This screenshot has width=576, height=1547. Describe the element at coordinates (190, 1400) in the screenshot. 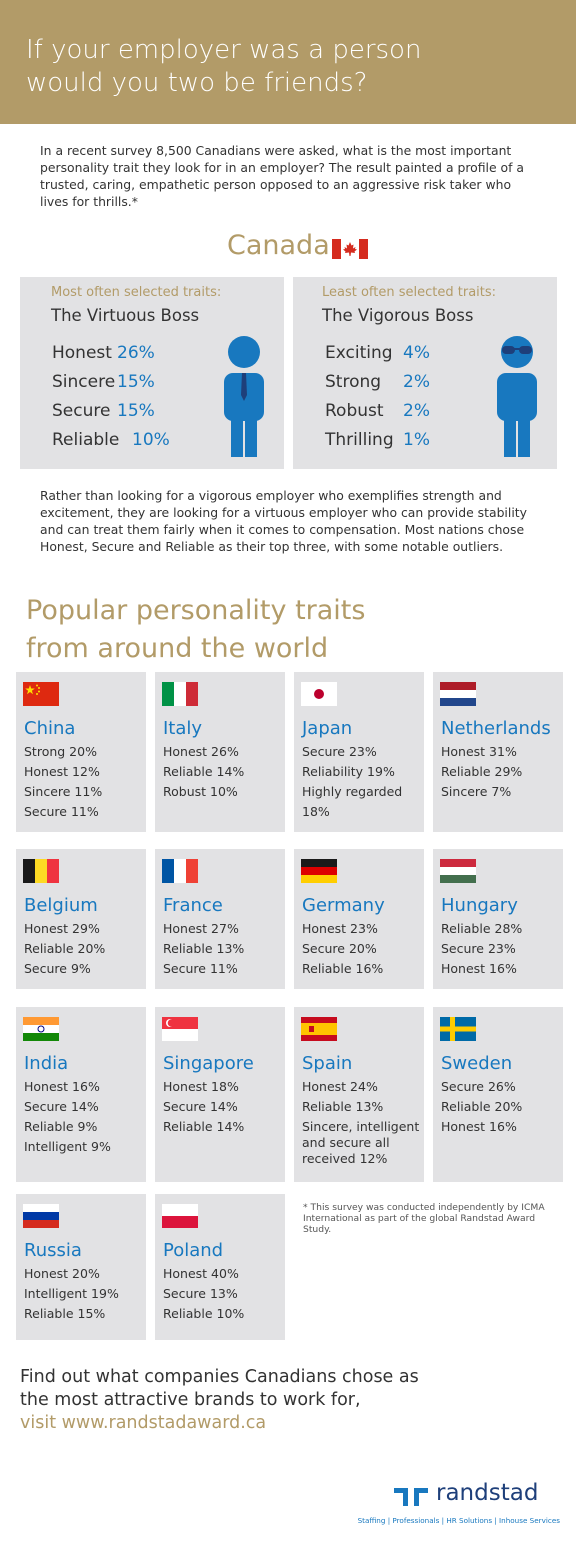

I see `cta-line-2: the most attractive brands to work for,` at that location.